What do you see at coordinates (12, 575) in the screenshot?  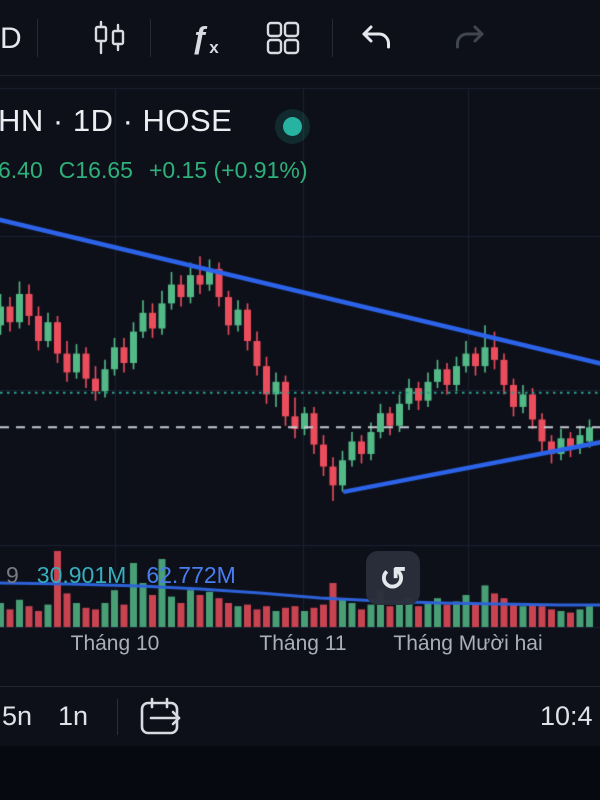 I see `volume-ma-period: 9` at bounding box center [12, 575].